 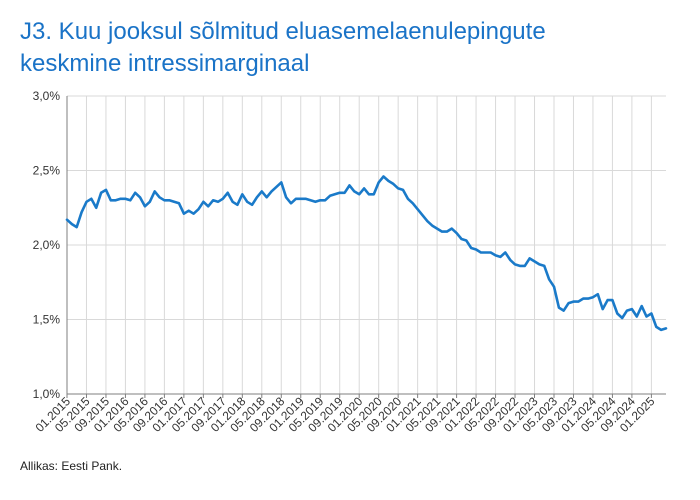 I want to click on y-tick-label: 1,0%, so click(x=47, y=394).